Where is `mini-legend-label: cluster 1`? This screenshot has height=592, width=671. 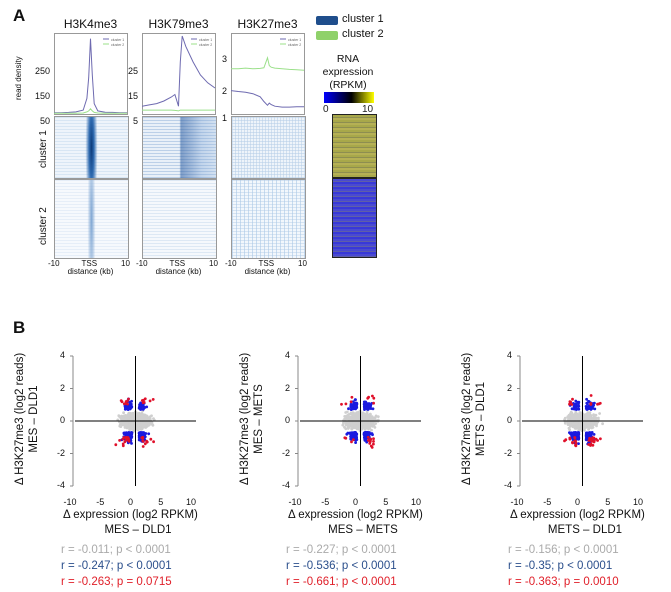
mini-legend-label: cluster 1 is located at coordinates (294, 40).